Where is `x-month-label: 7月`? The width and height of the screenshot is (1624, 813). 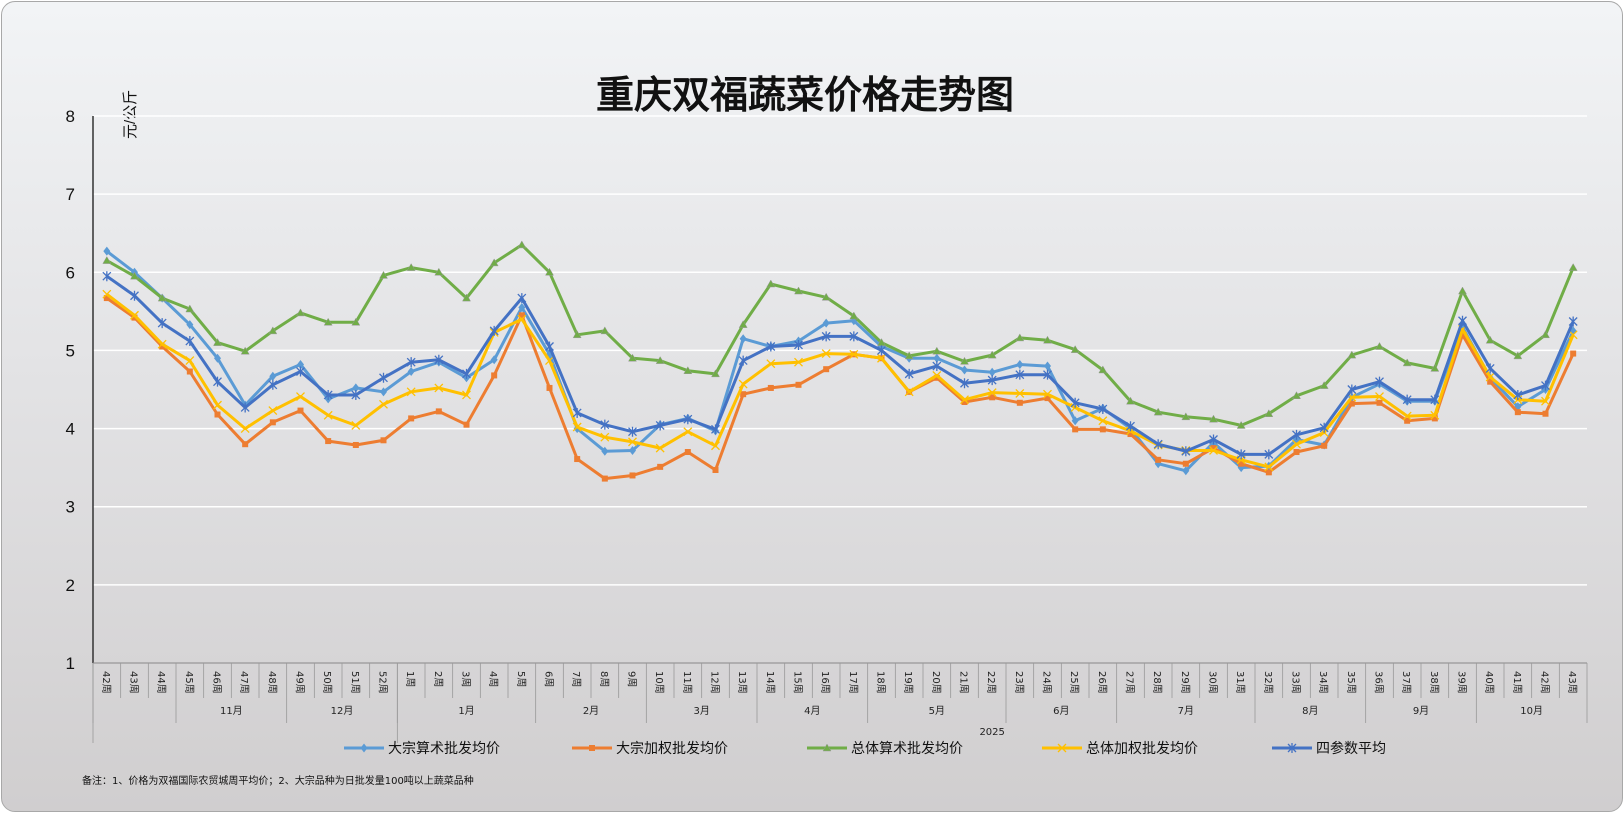 x-month-label: 7月 is located at coordinates (1186, 711).